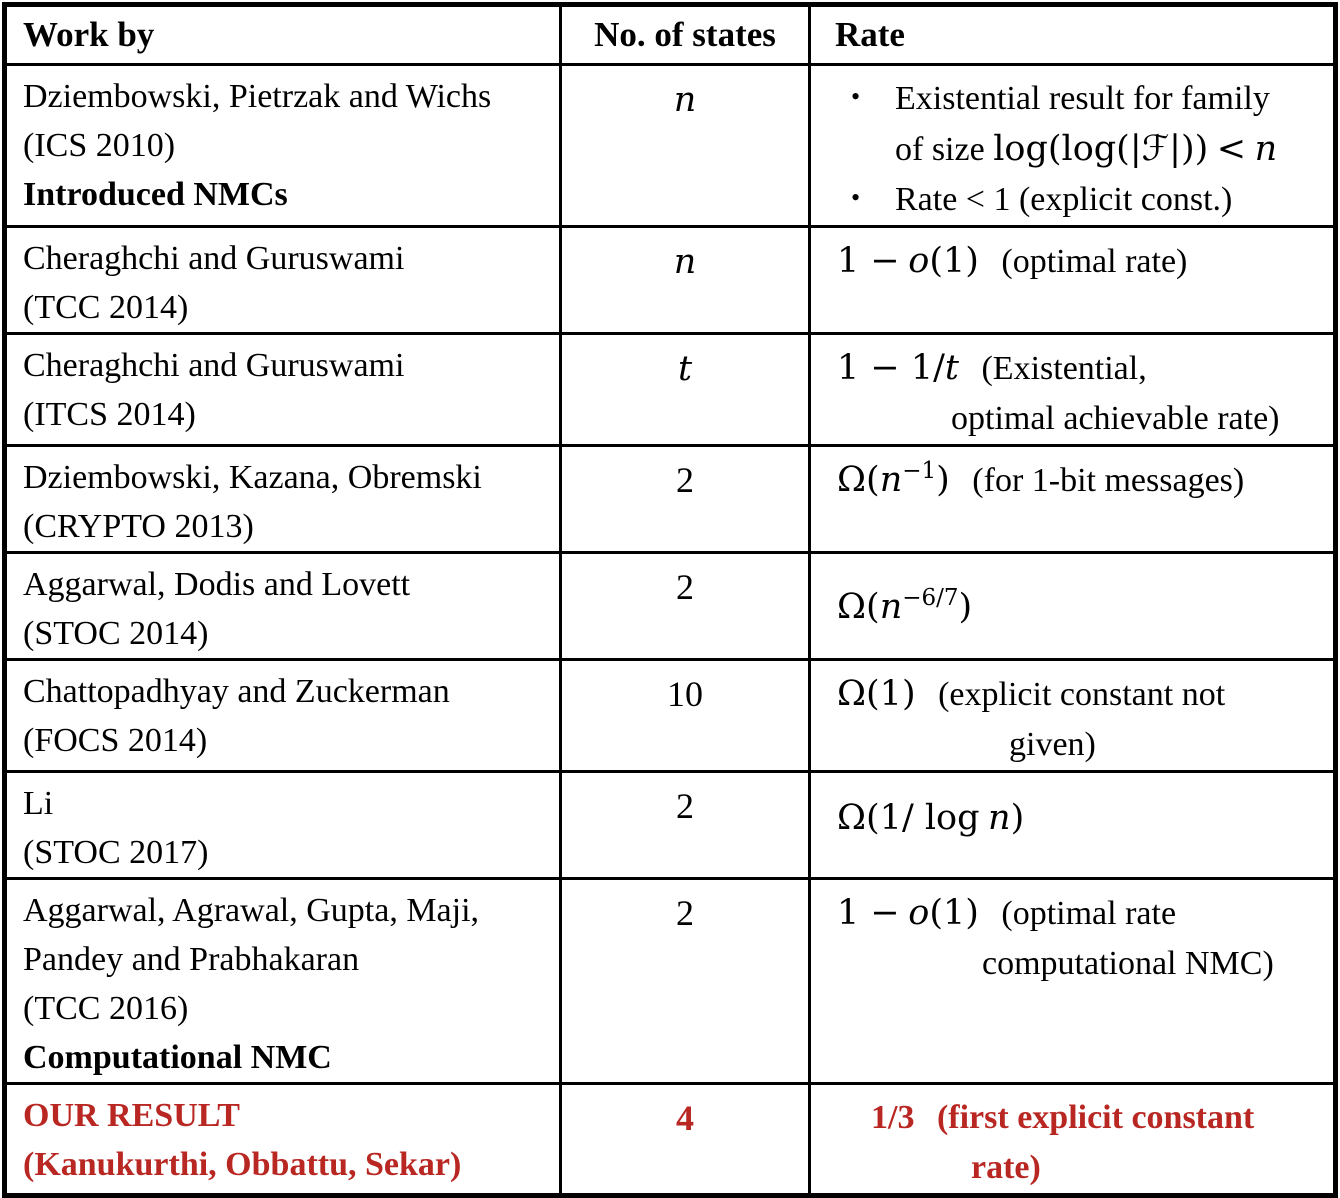  What do you see at coordinates (685, 715) in the screenshot?
I see `states-cell: 10` at bounding box center [685, 715].